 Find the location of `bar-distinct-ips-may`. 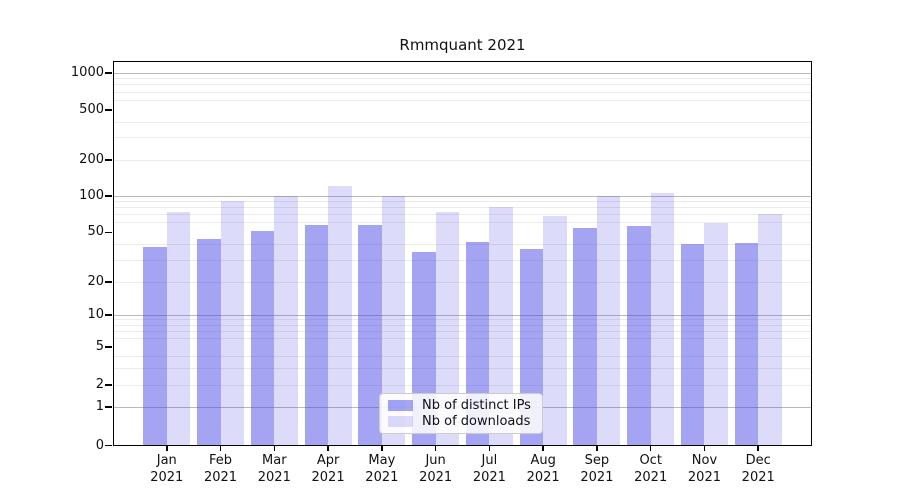

bar-distinct-ips-may is located at coordinates (370, 335).